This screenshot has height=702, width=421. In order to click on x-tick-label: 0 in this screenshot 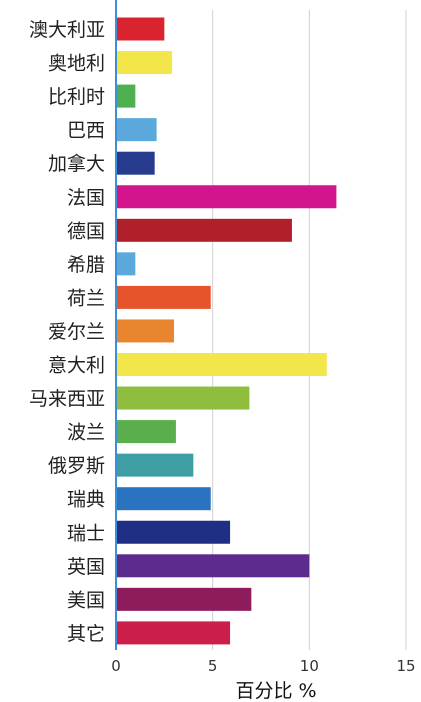, I will do `click(116, 666)`.